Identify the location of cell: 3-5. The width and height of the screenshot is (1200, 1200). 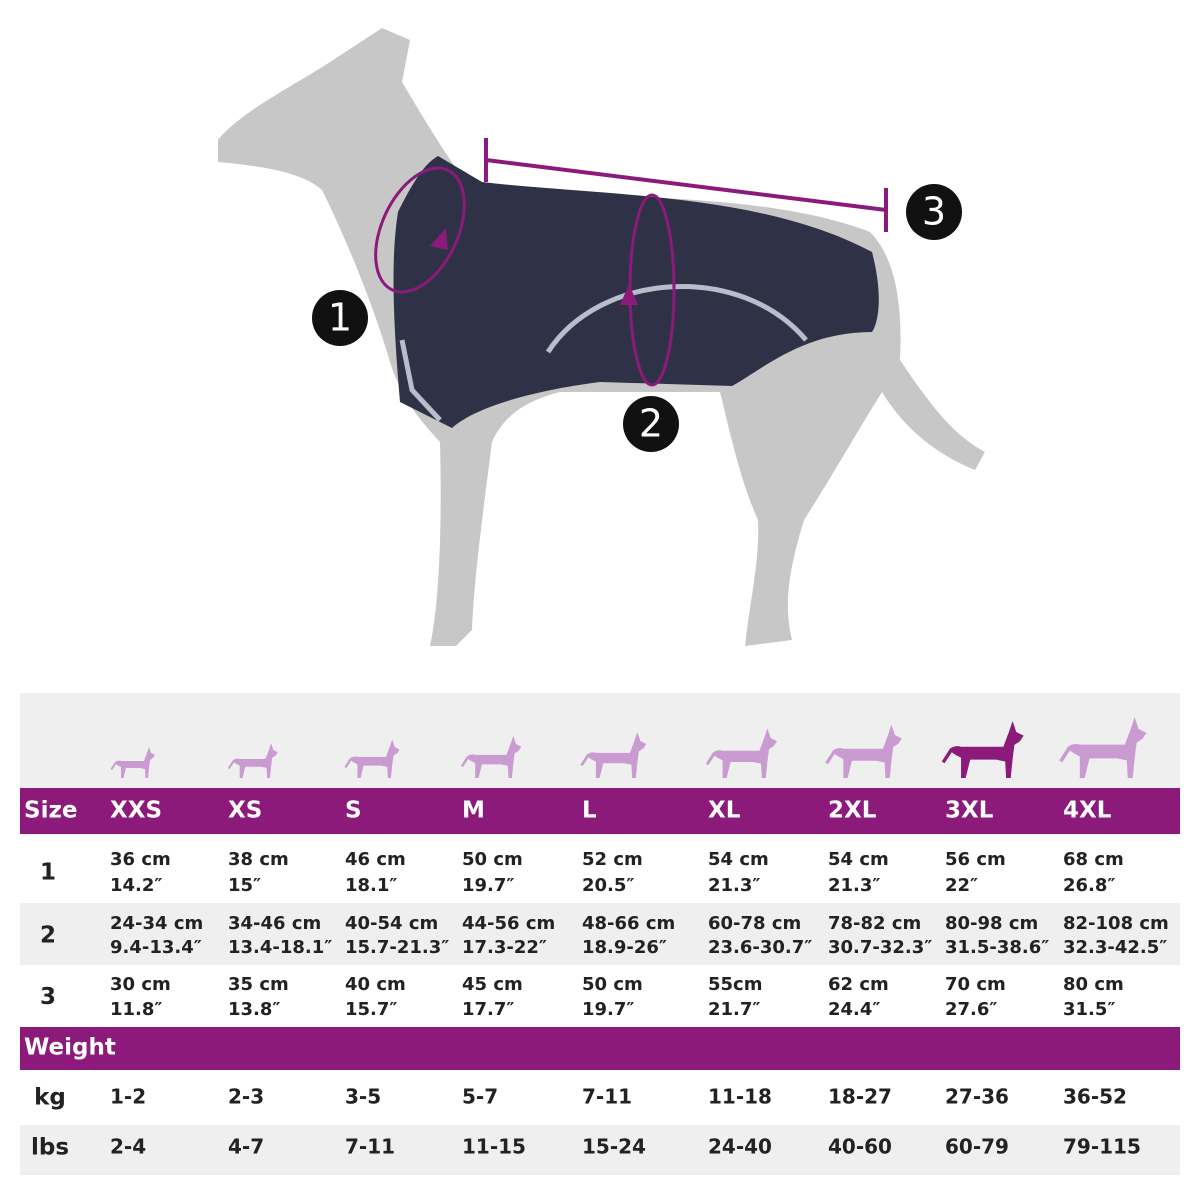
(363, 1097).